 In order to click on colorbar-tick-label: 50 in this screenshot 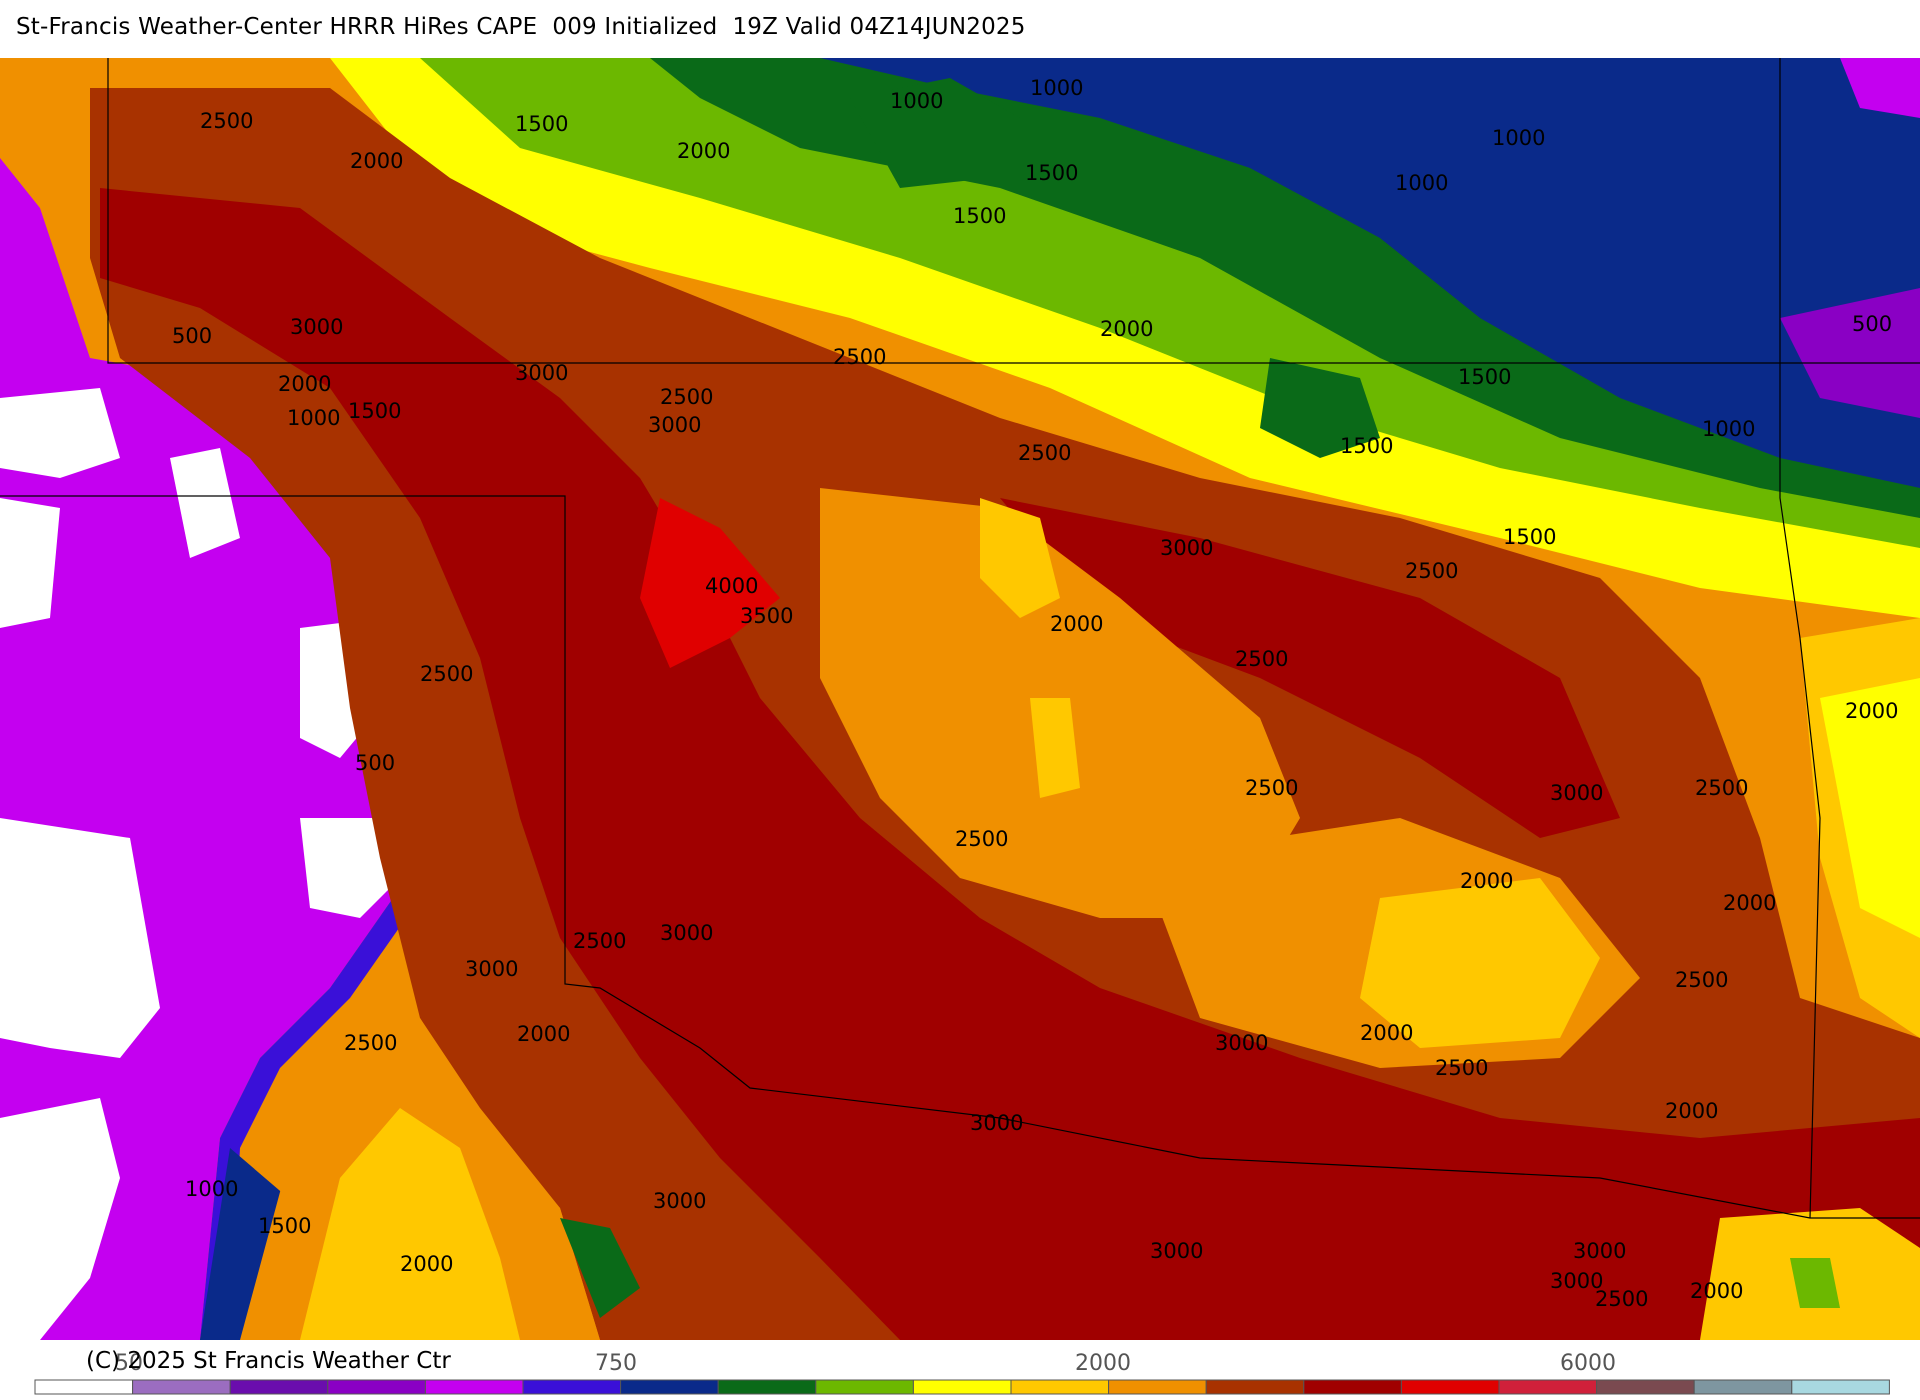, I will do `click(129, 1363)`.